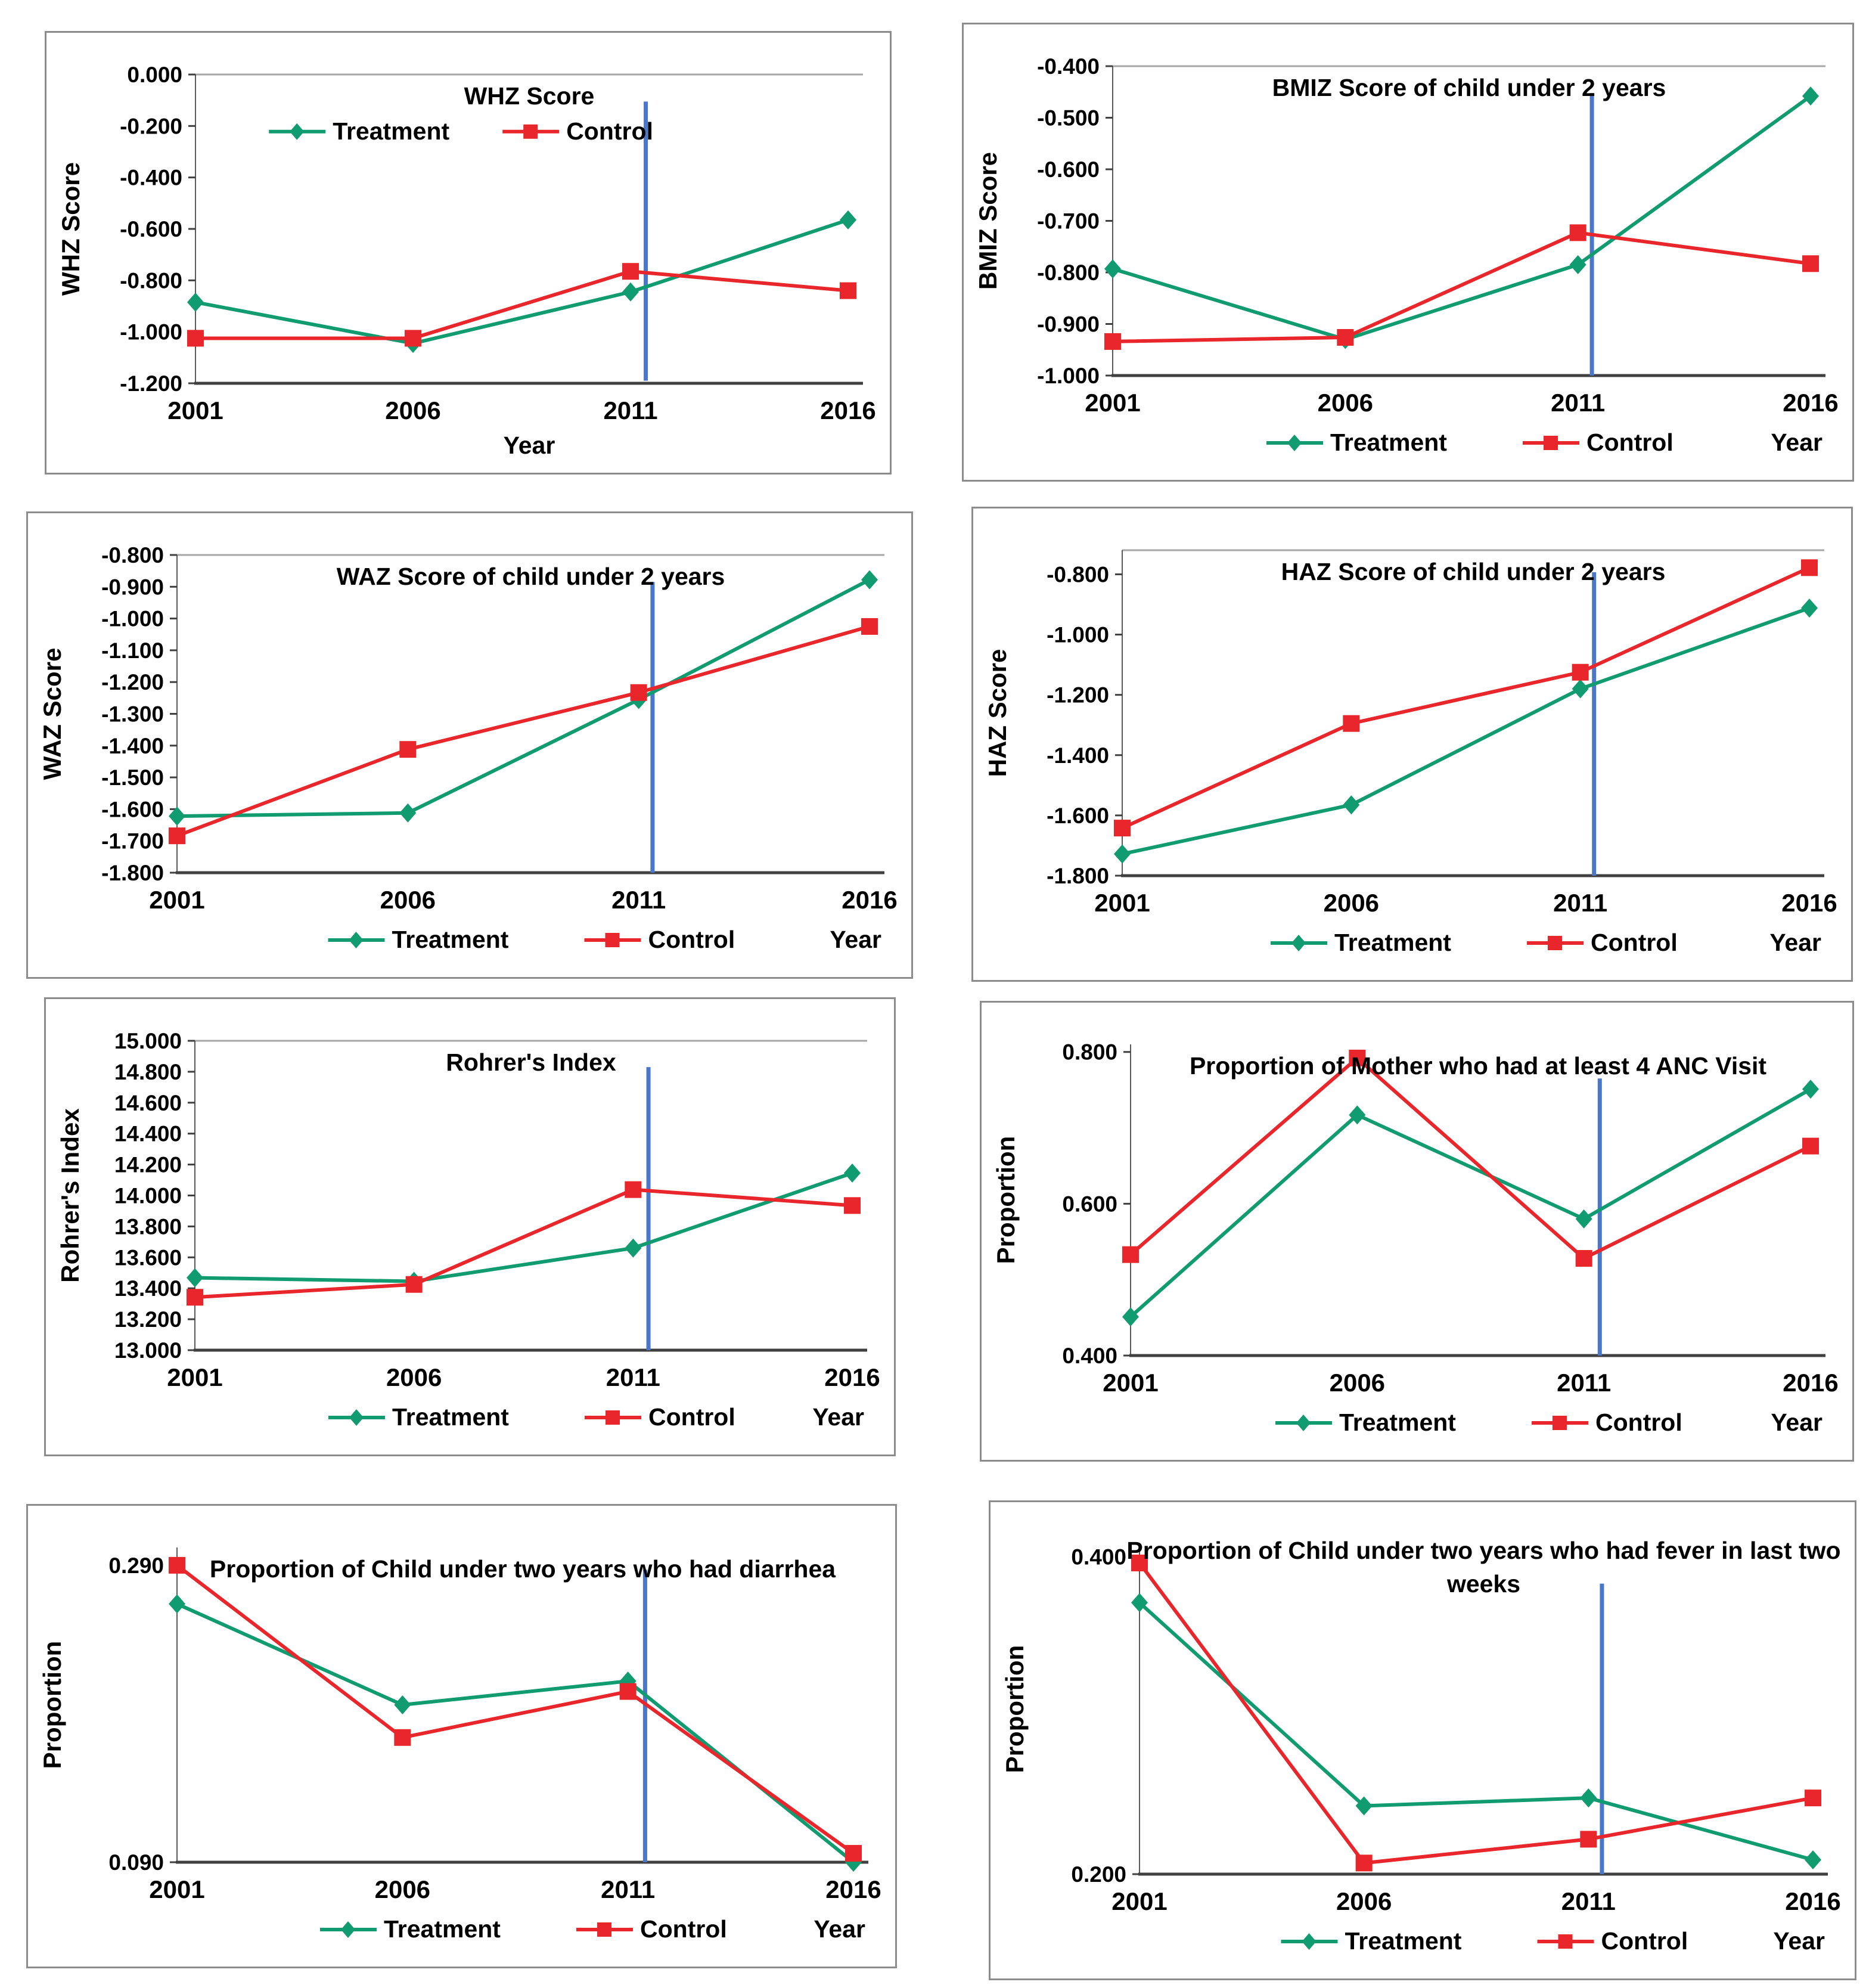 This screenshot has height=1988, width=1866. Describe the element at coordinates (148, 1072) in the screenshot. I see `y-tick-label: 14.800` at that location.